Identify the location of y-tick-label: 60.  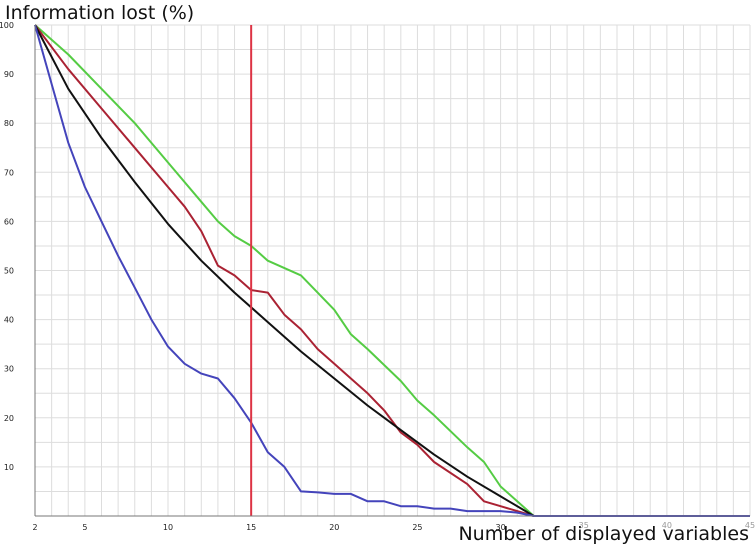
(9, 221).